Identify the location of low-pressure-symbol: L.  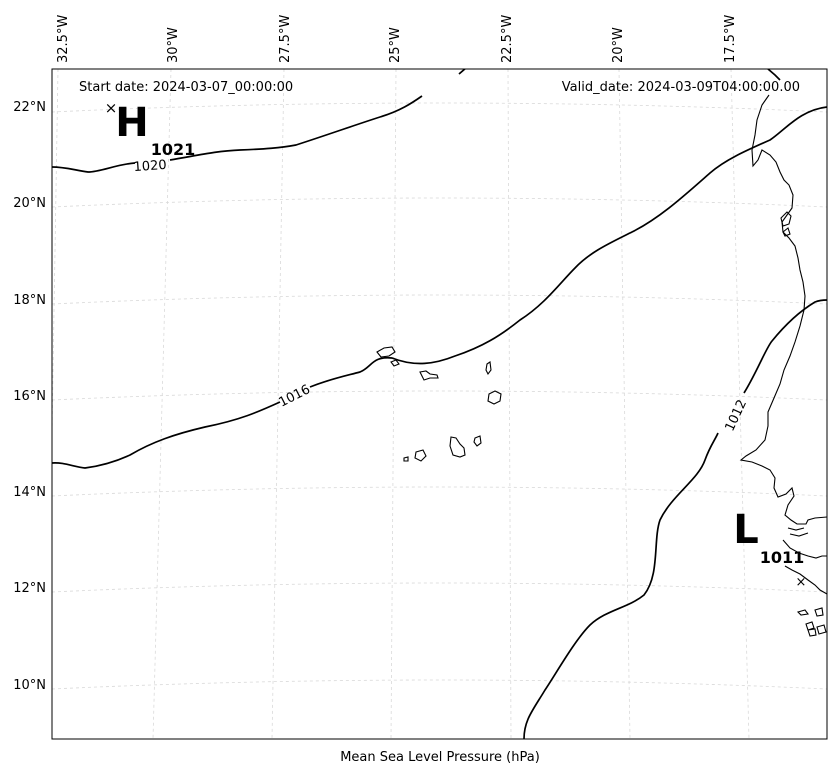
(746, 530).